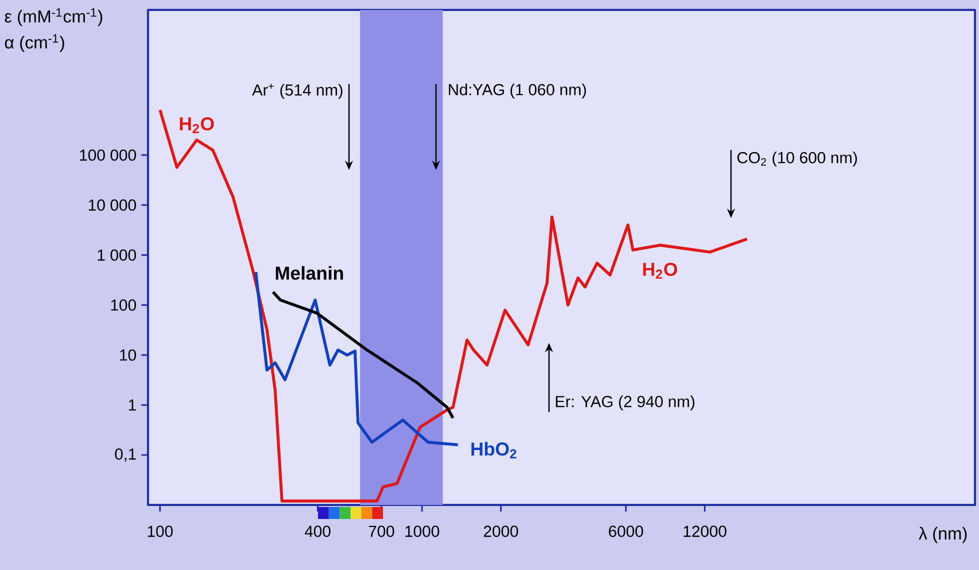 The image size is (979, 570). What do you see at coordinates (34, 43) in the screenshot?
I see `text: α (cm$^{-1}$)` at bounding box center [34, 43].